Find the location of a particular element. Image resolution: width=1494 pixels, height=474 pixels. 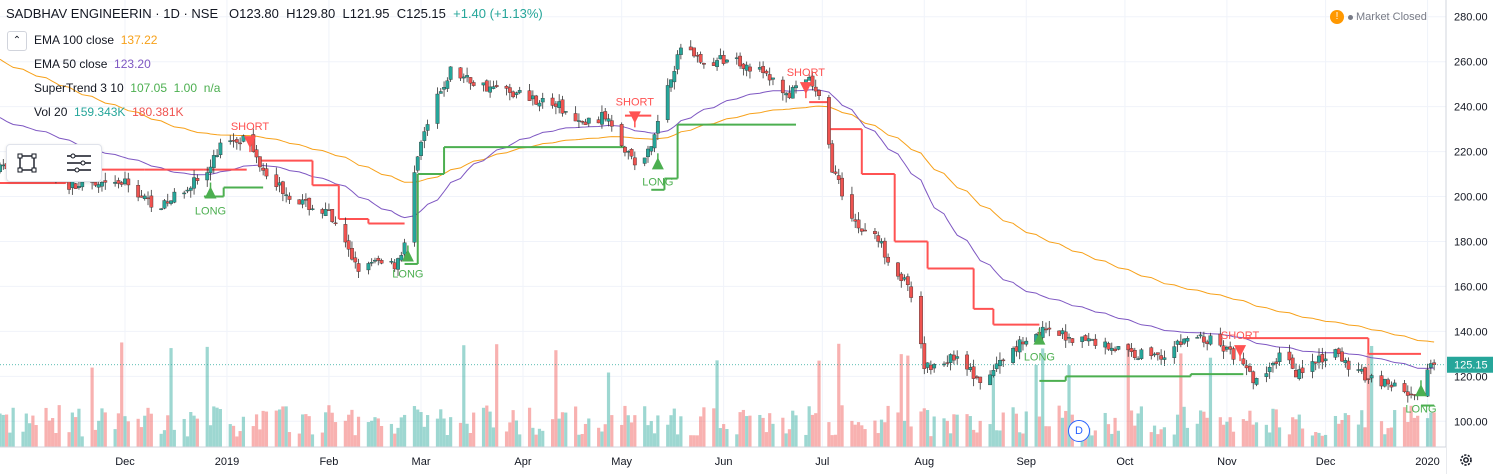

long-signal-label: LONG is located at coordinates (407, 274).